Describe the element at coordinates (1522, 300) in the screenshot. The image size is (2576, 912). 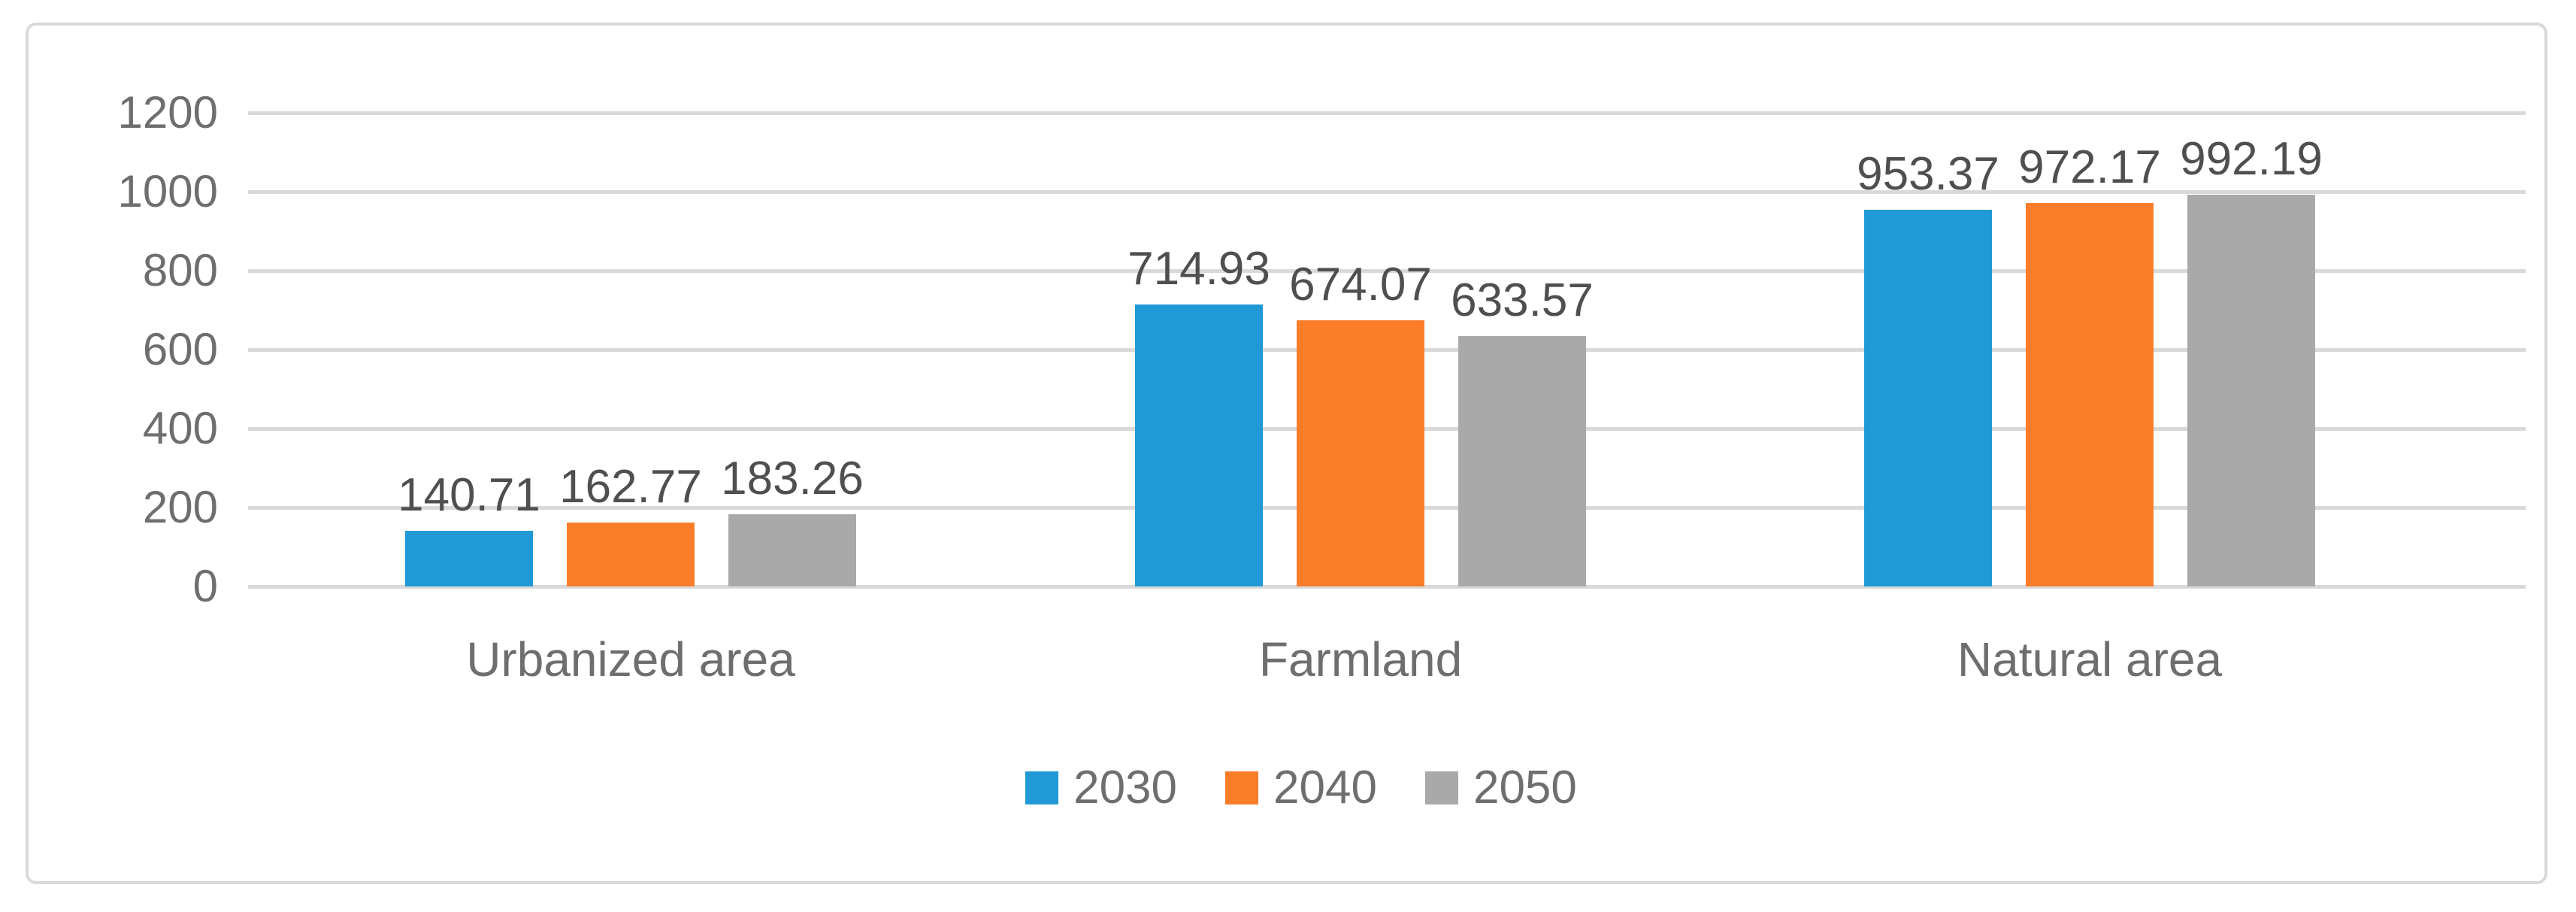
I see `data-label-2050-farmland: 633.57` at that location.